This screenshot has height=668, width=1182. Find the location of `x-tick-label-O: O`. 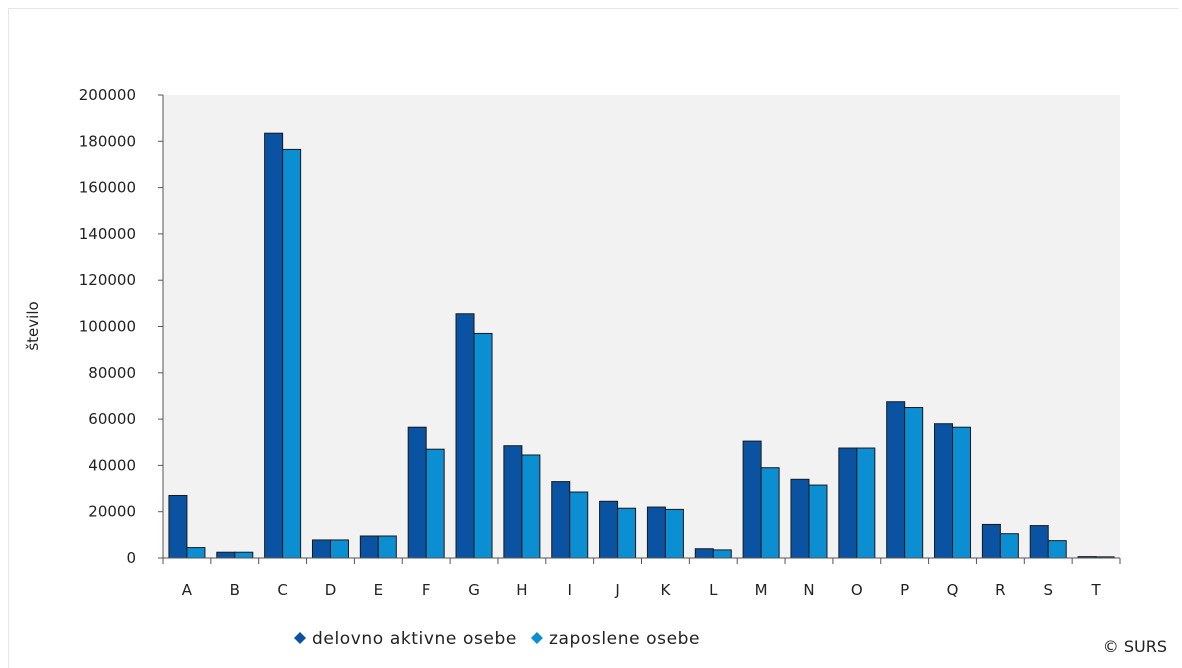

x-tick-label-O: O is located at coordinates (857, 590).